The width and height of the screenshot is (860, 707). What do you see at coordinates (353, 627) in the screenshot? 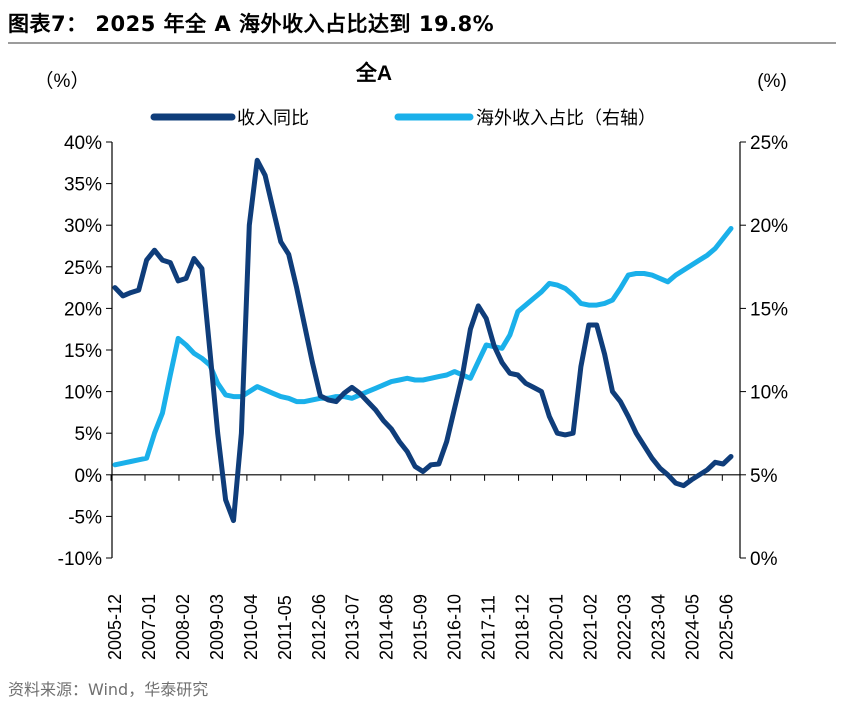
I see `x-tick-label: 2013-07` at bounding box center [353, 627].